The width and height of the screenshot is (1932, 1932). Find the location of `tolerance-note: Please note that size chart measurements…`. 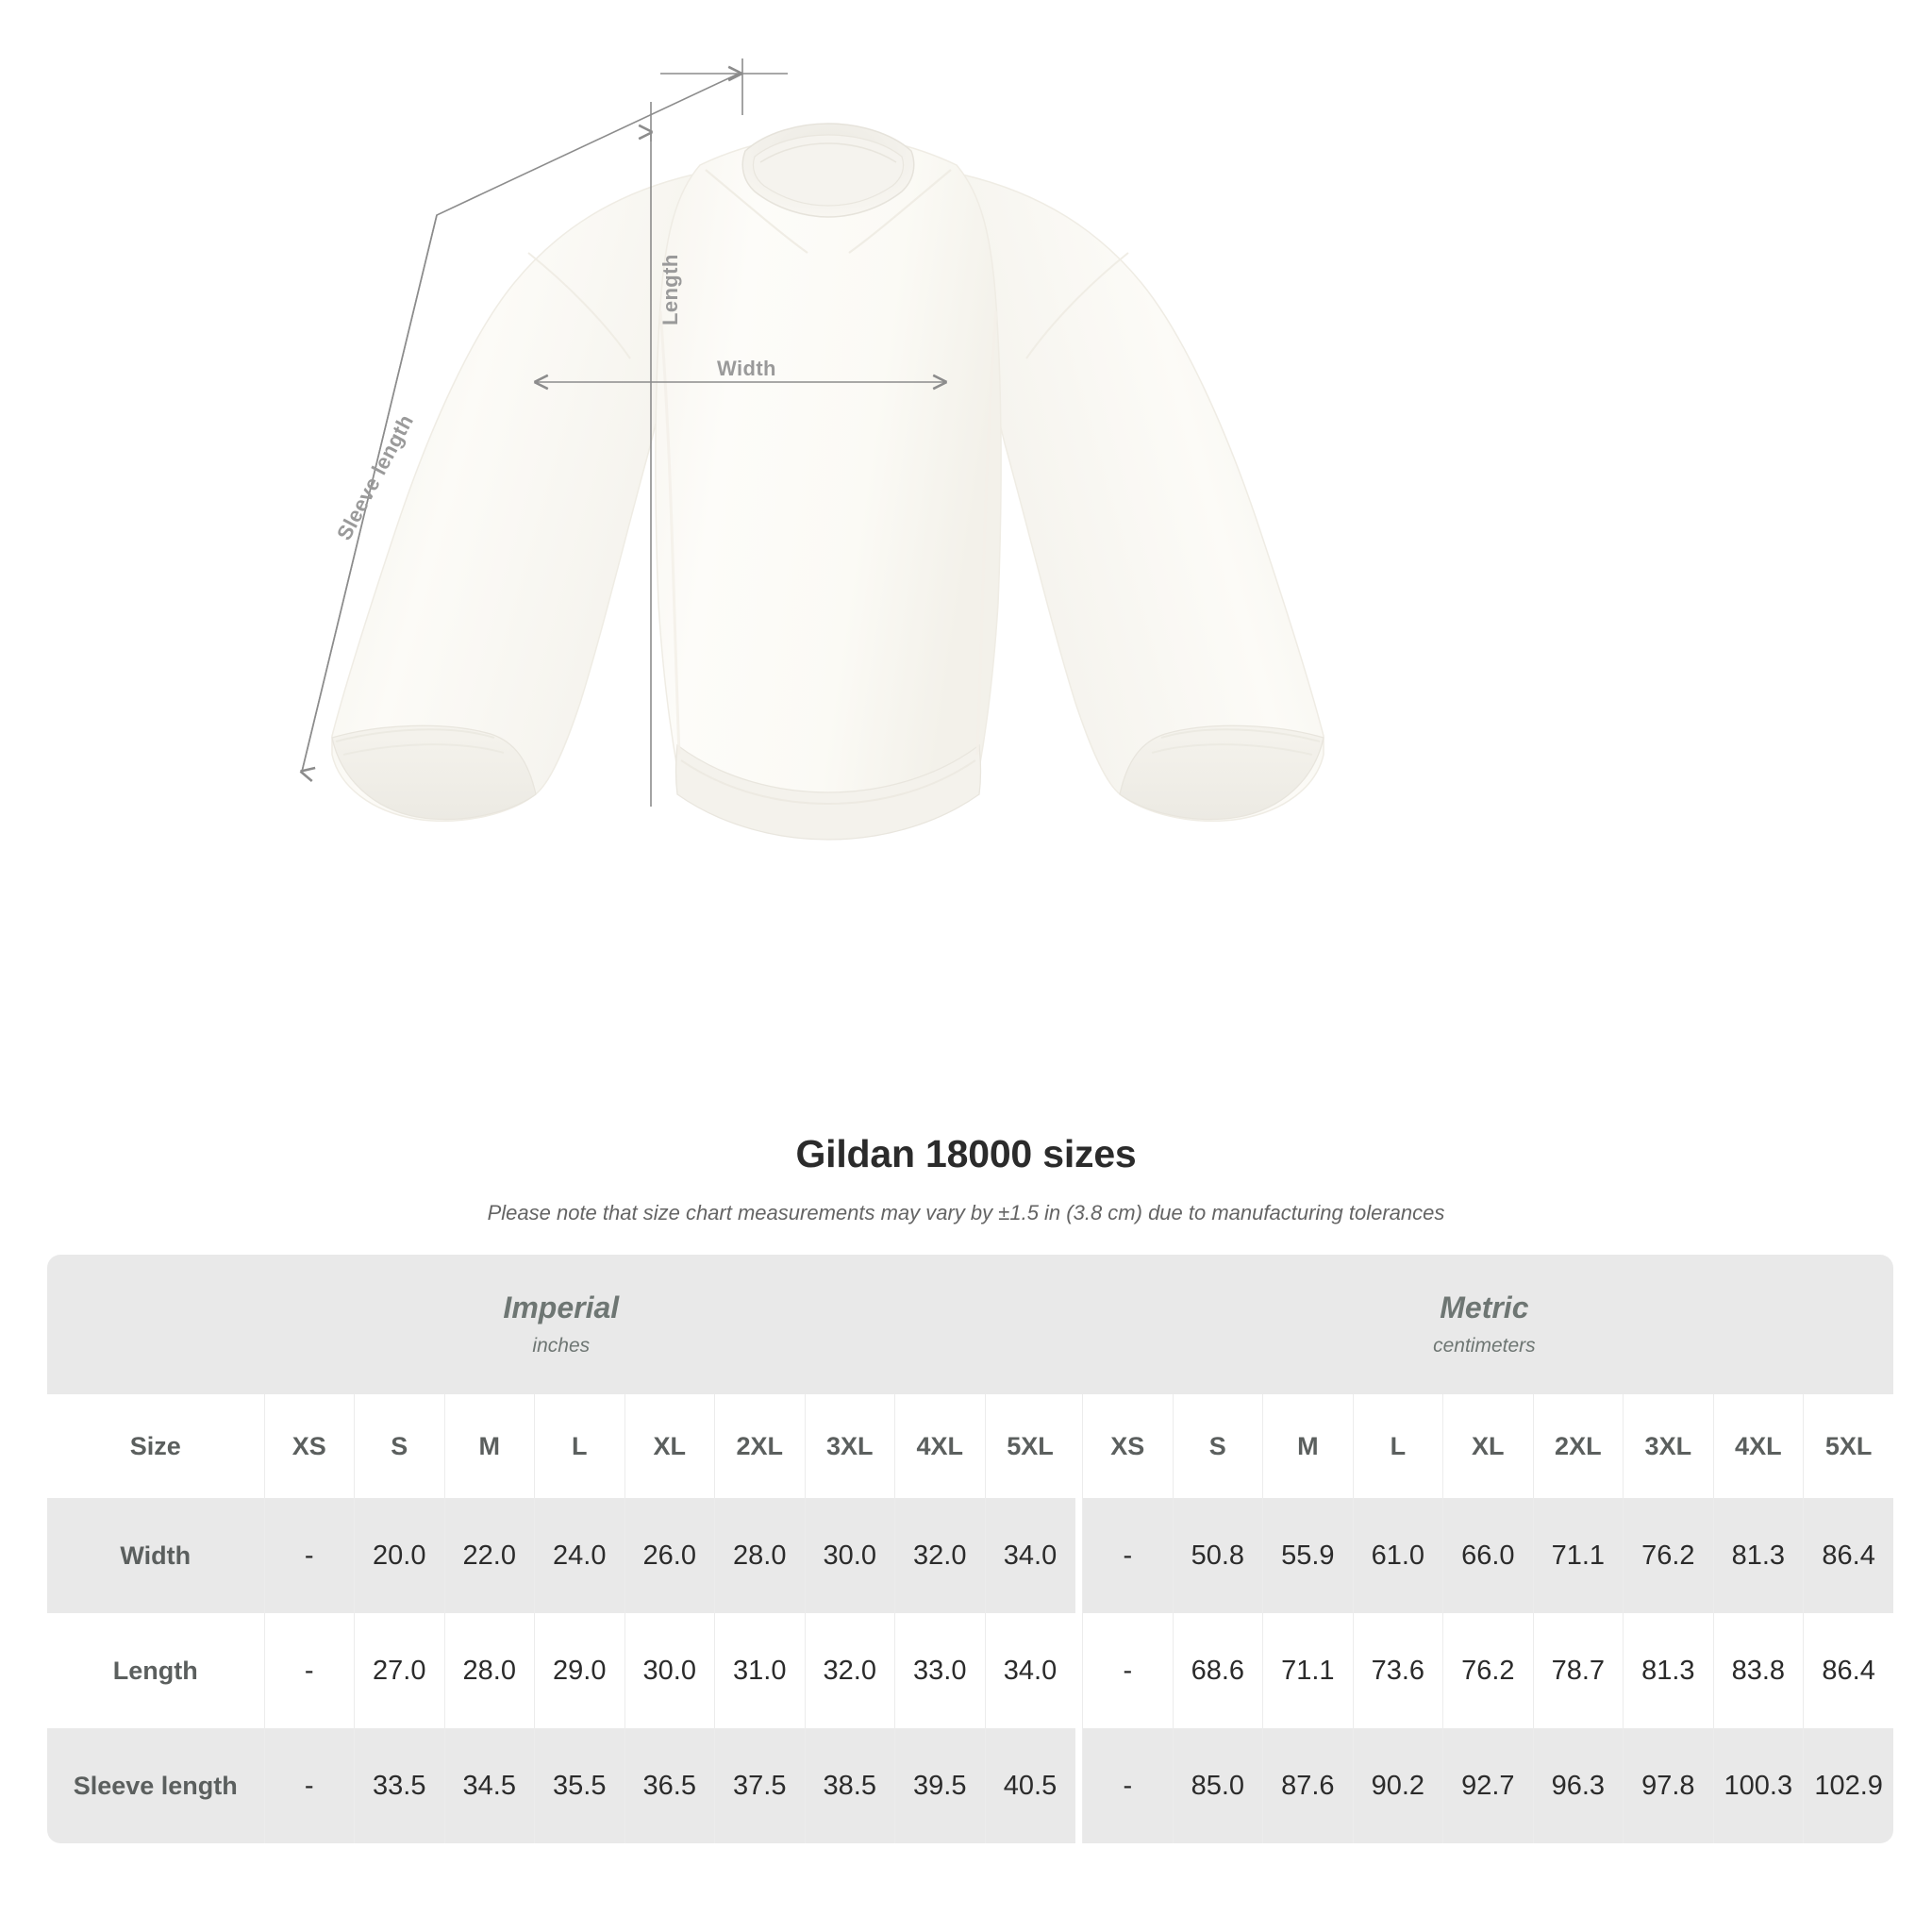

tolerance-note: Please note that size chart measurements… is located at coordinates (966, 1212).